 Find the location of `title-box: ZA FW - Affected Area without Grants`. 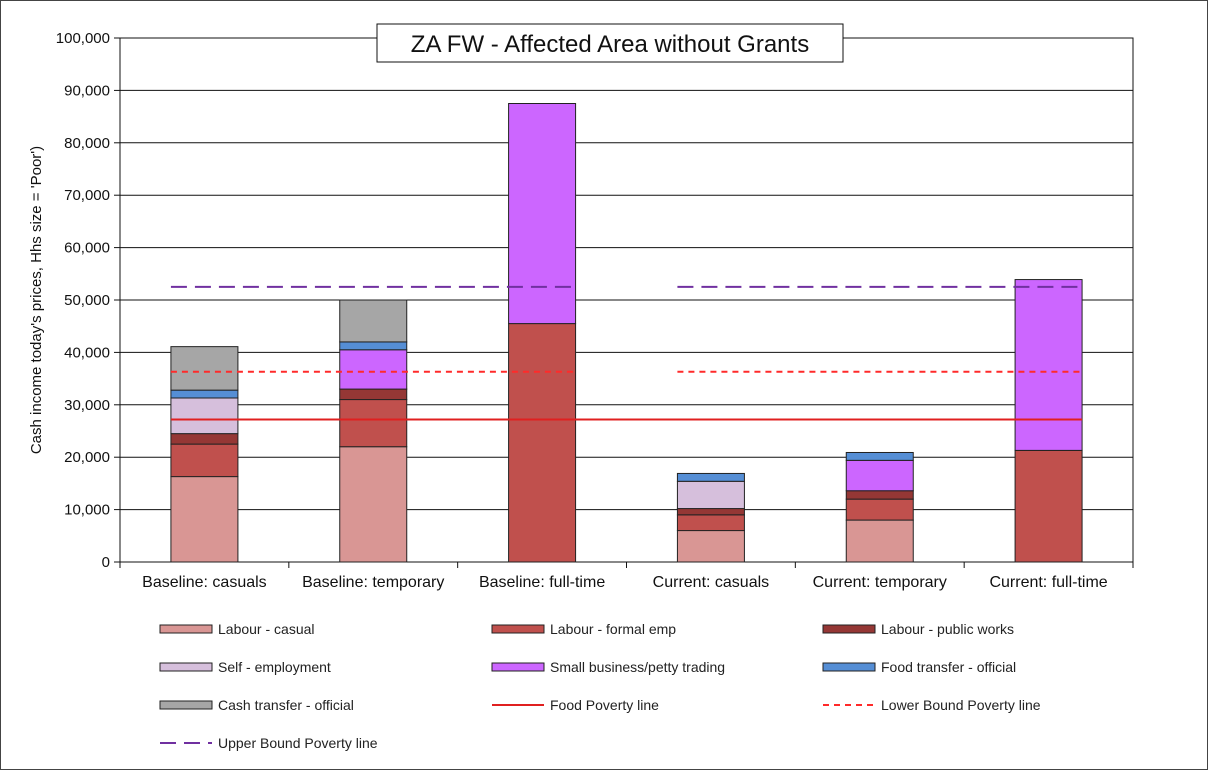

title-box: ZA FW - Affected Area without Grants is located at coordinates (610, 43).